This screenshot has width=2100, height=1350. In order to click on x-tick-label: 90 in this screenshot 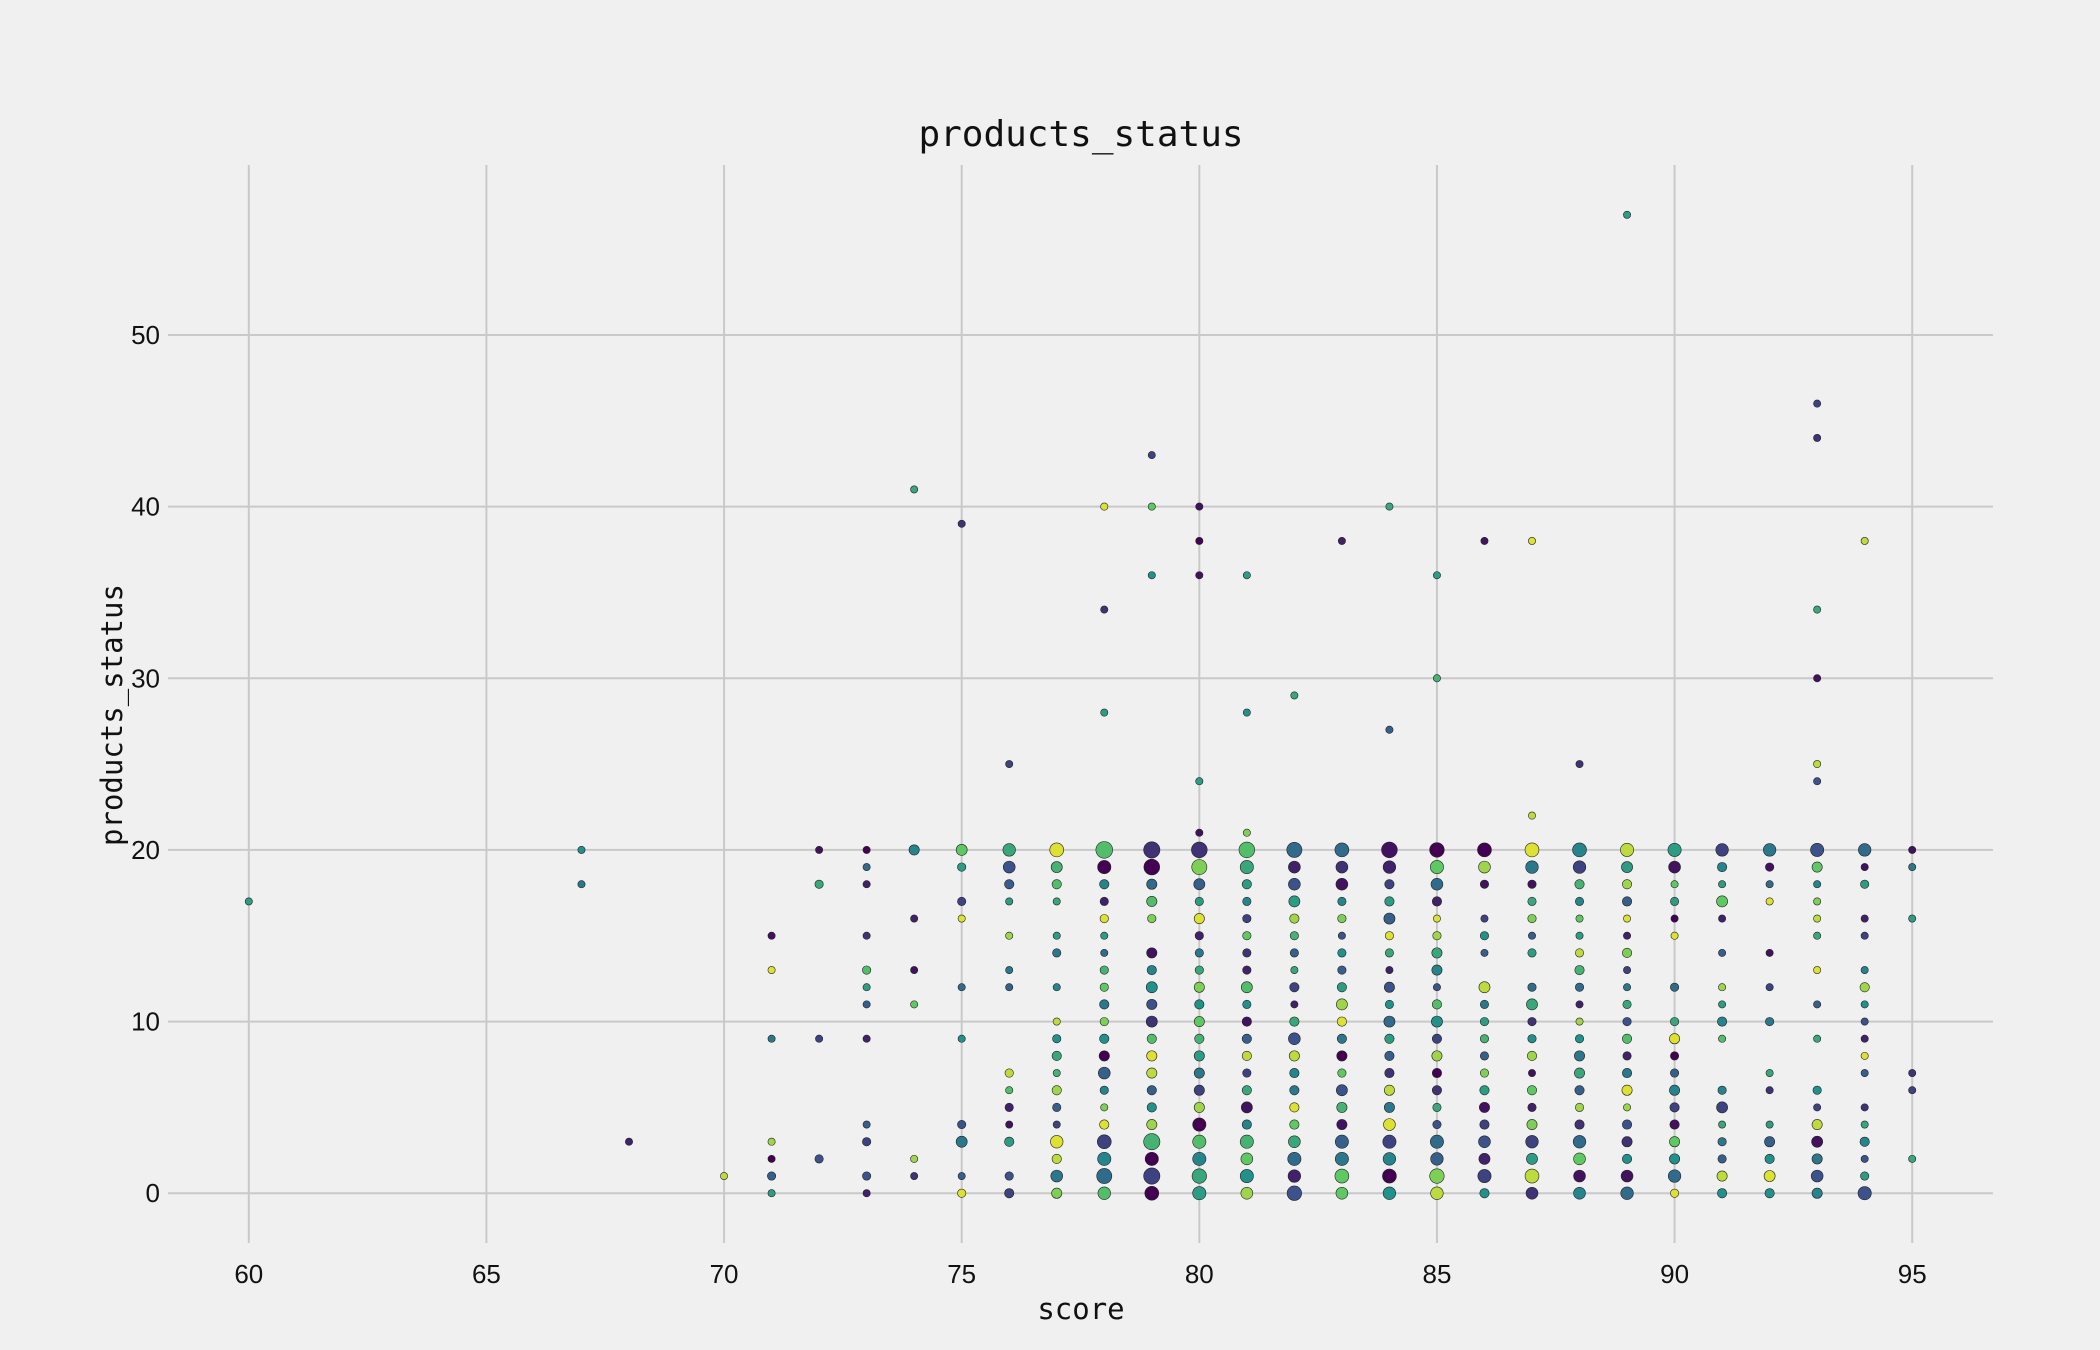, I will do `click(1674, 1274)`.